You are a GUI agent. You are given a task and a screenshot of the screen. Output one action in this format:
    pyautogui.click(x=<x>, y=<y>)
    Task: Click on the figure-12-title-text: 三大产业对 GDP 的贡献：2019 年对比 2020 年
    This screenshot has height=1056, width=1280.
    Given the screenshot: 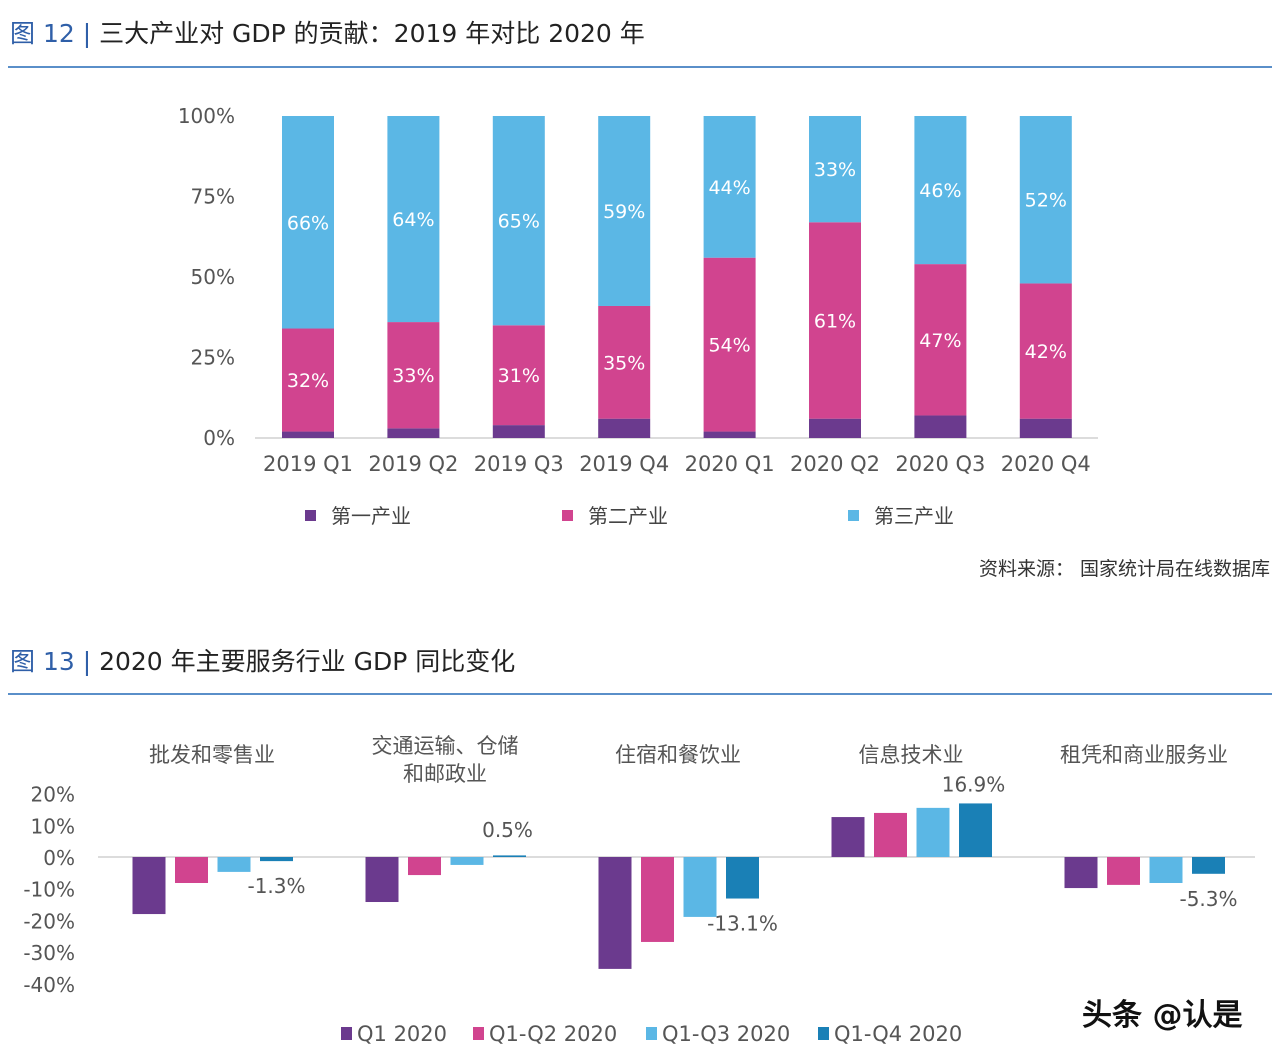 What is the action you would take?
    pyautogui.click(x=372, y=33)
    